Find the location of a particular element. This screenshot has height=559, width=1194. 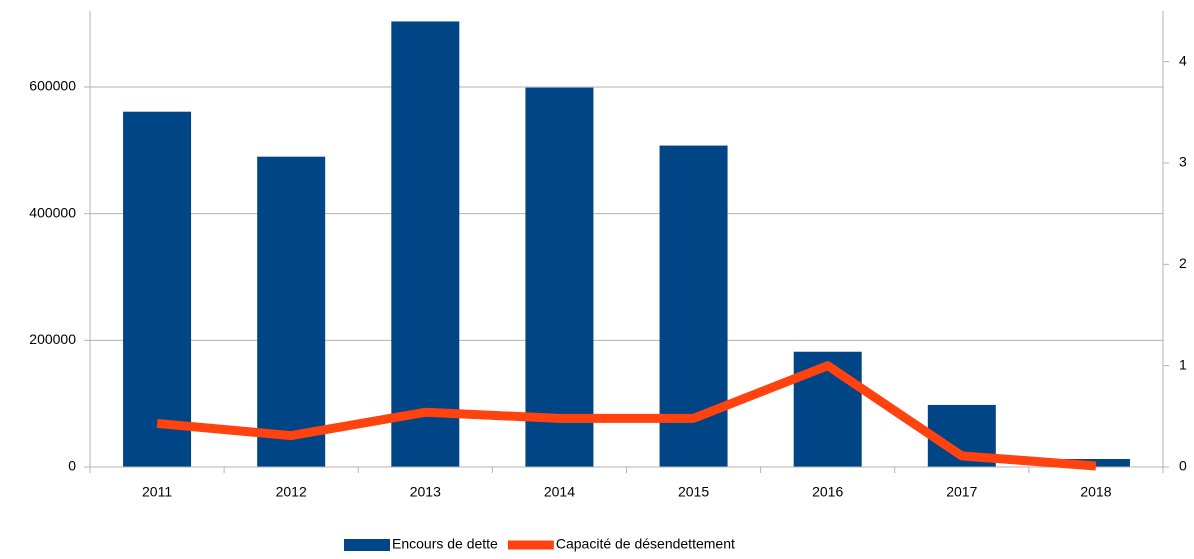

y-tick-label: 0 is located at coordinates (72, 466).